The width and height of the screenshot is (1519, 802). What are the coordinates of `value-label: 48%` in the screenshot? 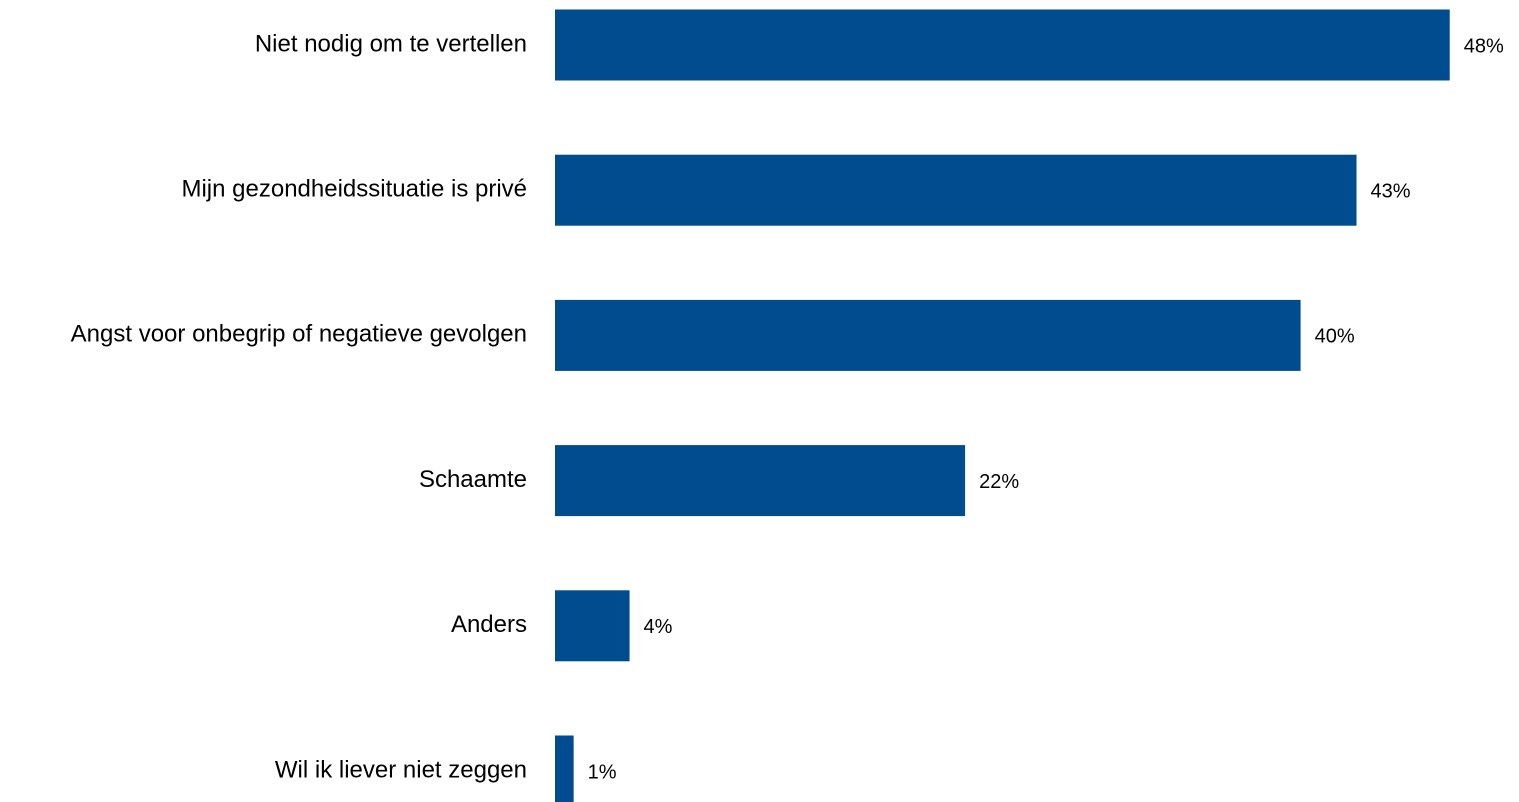 It's located at (1484, 46).